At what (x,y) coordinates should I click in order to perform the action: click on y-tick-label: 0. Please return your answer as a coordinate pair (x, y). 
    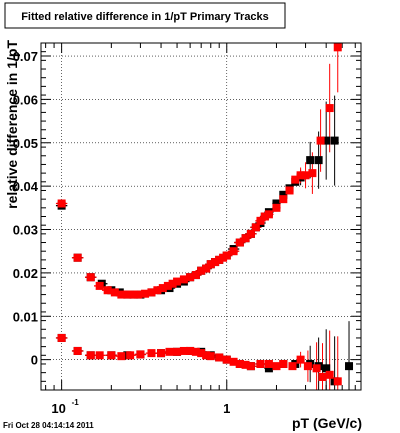
    Looking at the image, I should click on (34, 360).